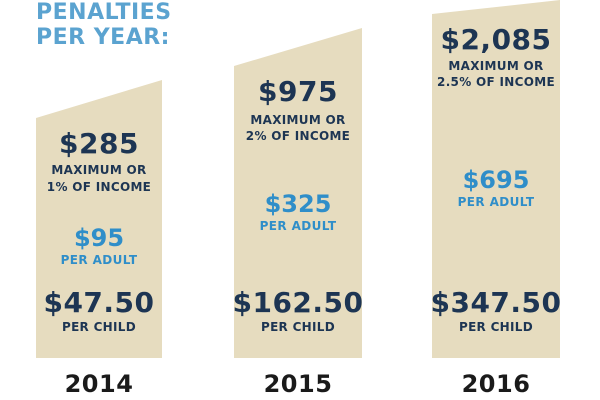  Describe the element at coordinates (496, 302) in the screenshot. I see `child-amount: $347.50` at that location.